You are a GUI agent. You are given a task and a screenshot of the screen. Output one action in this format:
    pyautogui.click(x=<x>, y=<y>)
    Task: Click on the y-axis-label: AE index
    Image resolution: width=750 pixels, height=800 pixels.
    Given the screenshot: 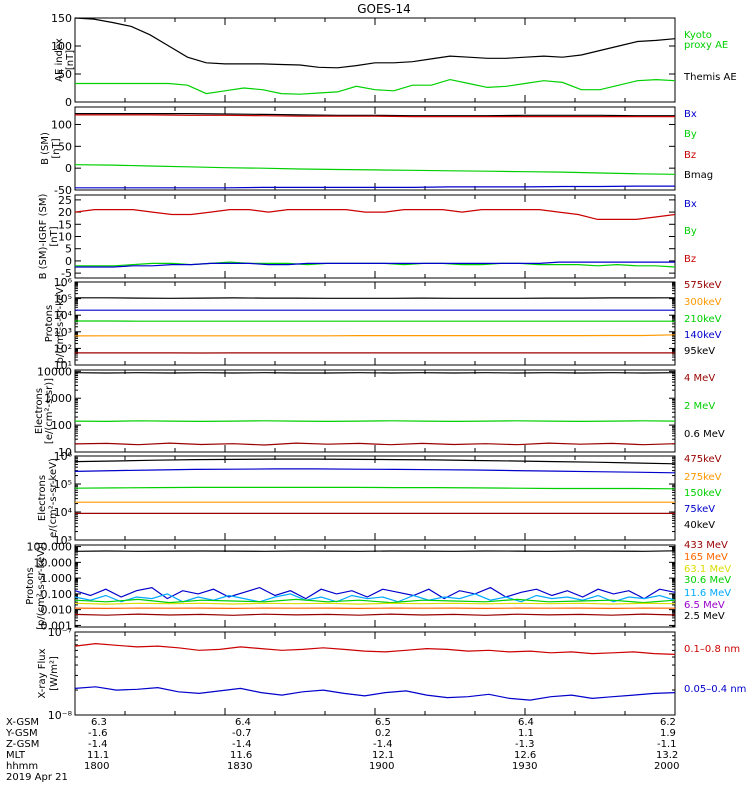 What is the action you would take?
    pyautogui.click(x=59, y=60)
    